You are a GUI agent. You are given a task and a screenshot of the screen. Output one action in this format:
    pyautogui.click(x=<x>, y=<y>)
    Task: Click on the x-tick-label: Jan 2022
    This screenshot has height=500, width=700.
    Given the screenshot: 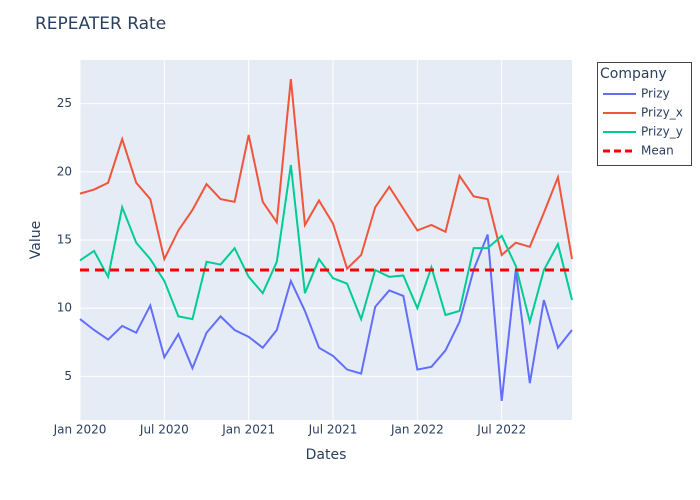 What is the action you would take?
    pyautogui.click(x=417, y=430)
    